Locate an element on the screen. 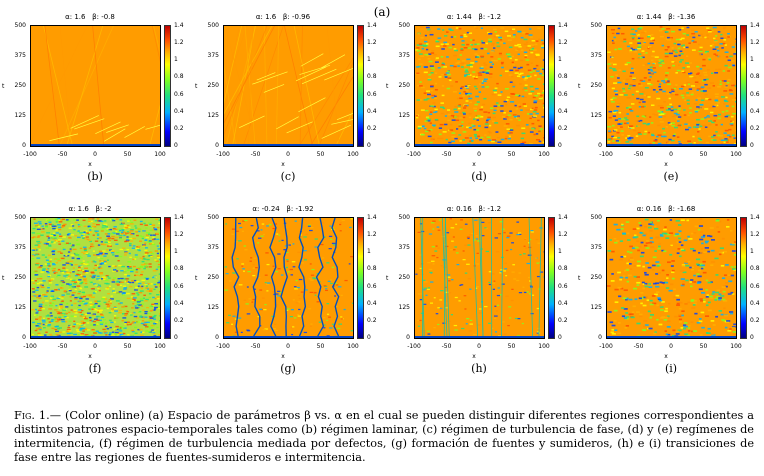 The image size is (764, 476). panel-label: (i) is located at coordinates (671, 368).